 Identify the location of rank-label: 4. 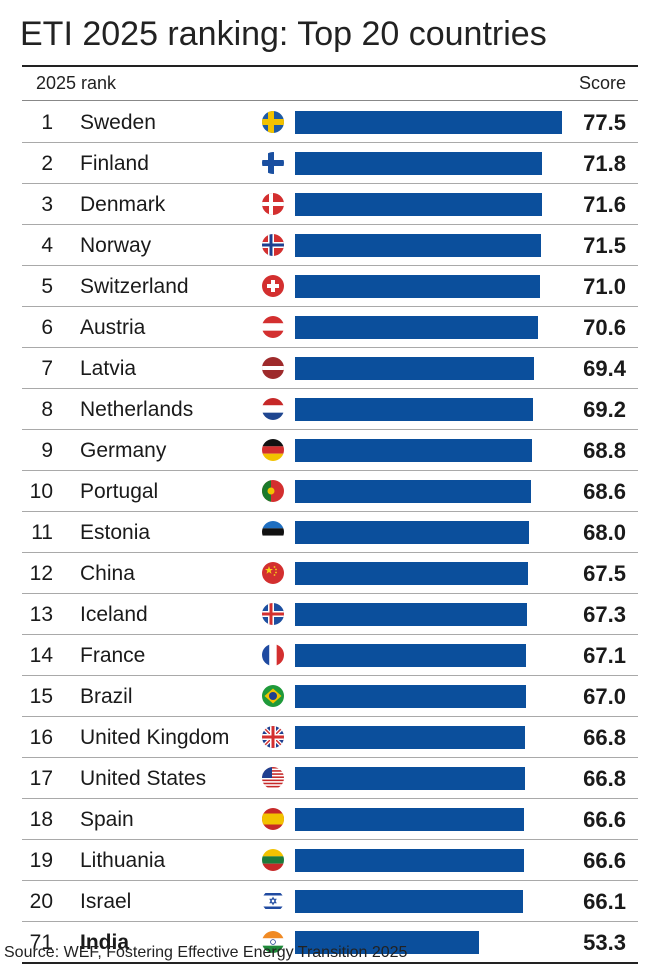
(47, 245).